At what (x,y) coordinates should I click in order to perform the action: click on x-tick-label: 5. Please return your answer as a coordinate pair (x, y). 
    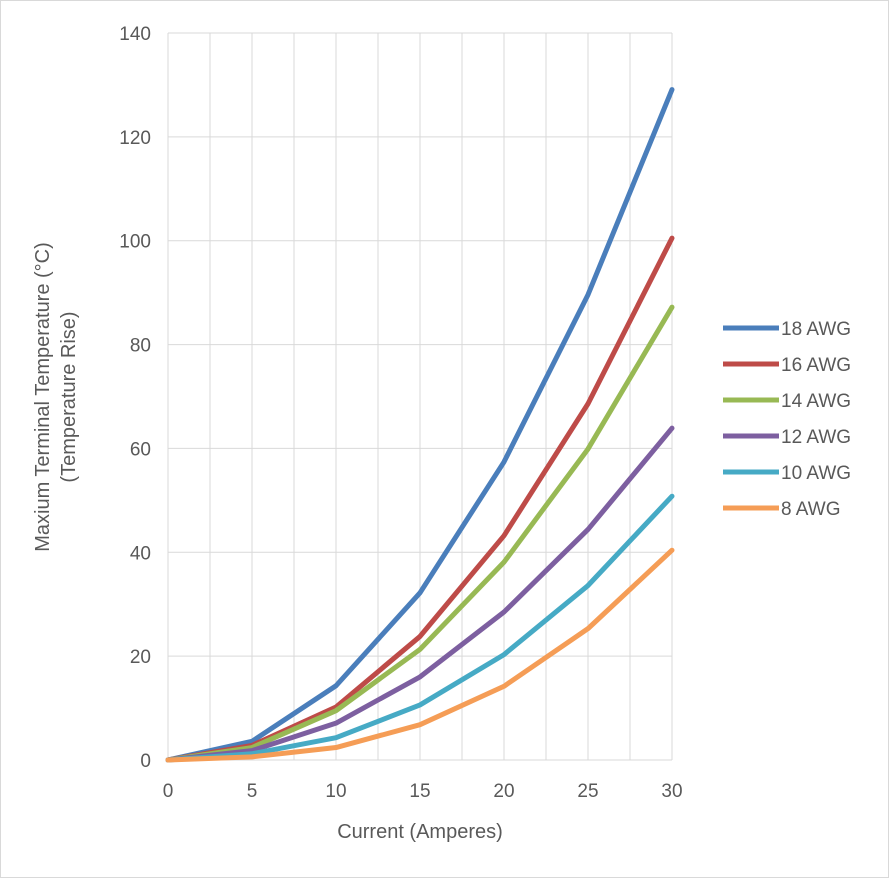
    Looking at the image, I should click on (252, 791).